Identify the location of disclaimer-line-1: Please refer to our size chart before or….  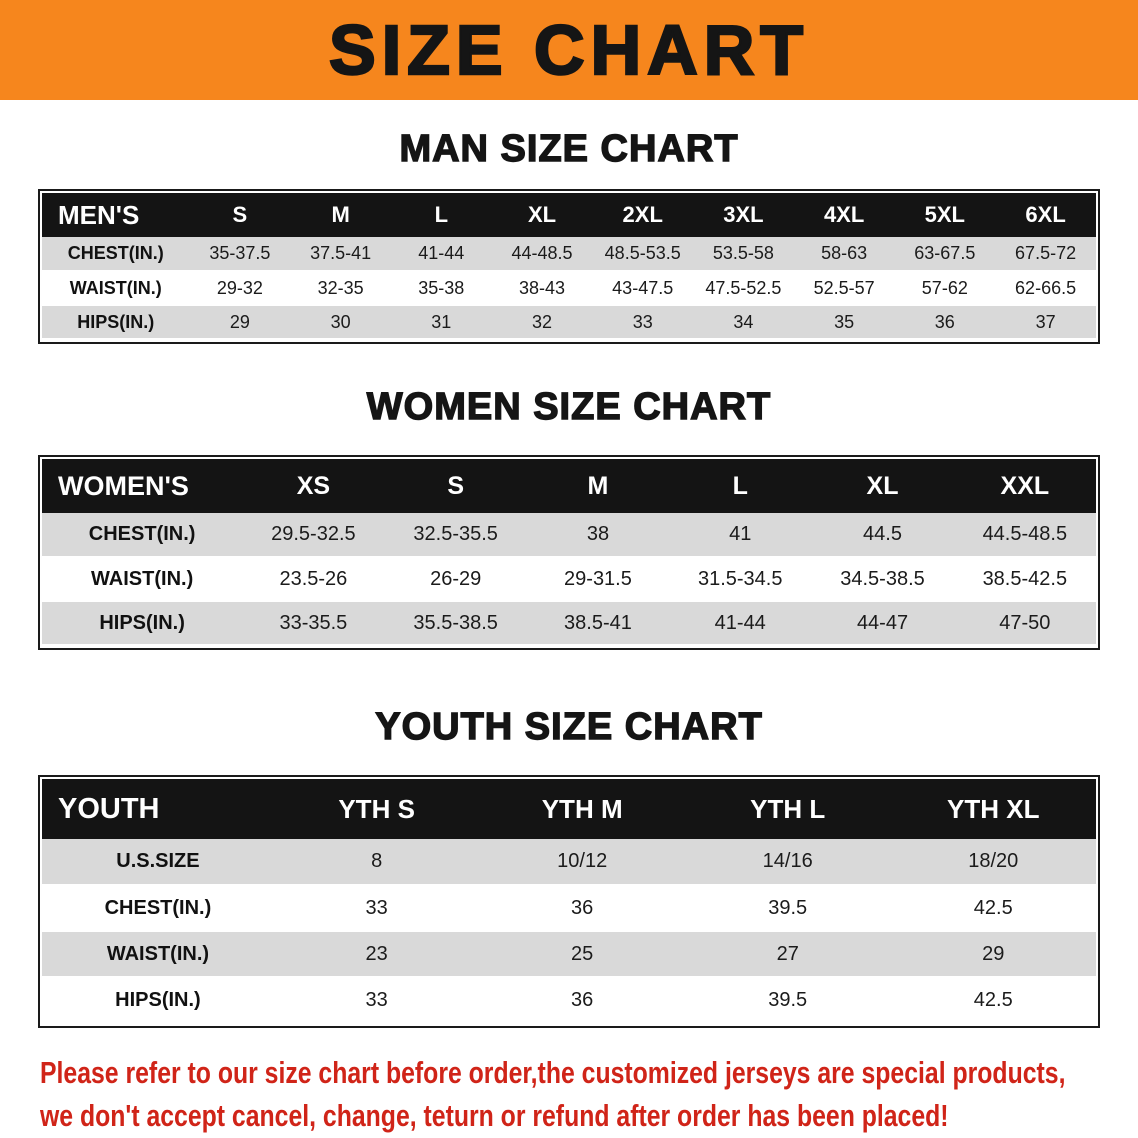
(553, 1072).